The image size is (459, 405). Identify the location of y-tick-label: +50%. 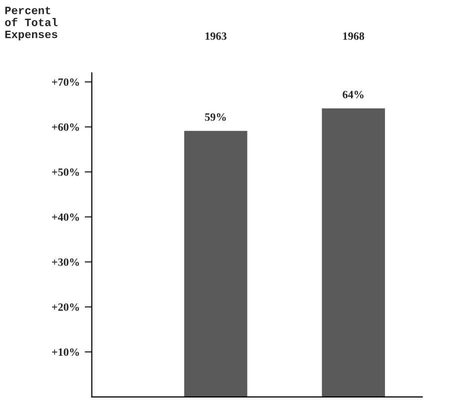
(65, 172).